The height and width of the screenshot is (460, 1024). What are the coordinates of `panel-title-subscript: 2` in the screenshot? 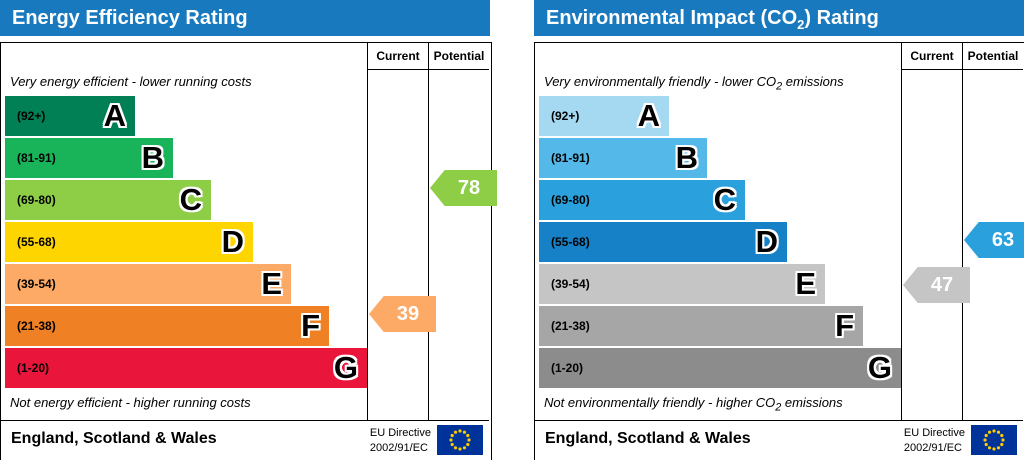 It's located at (801, 24).